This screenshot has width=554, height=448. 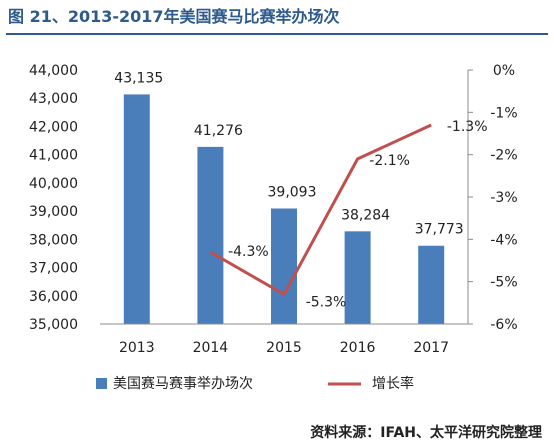 What do you see at coordinates (365, 215) in the screenshot?
I see `bar-value-label: 38,284` at bounding box center [365, 215].